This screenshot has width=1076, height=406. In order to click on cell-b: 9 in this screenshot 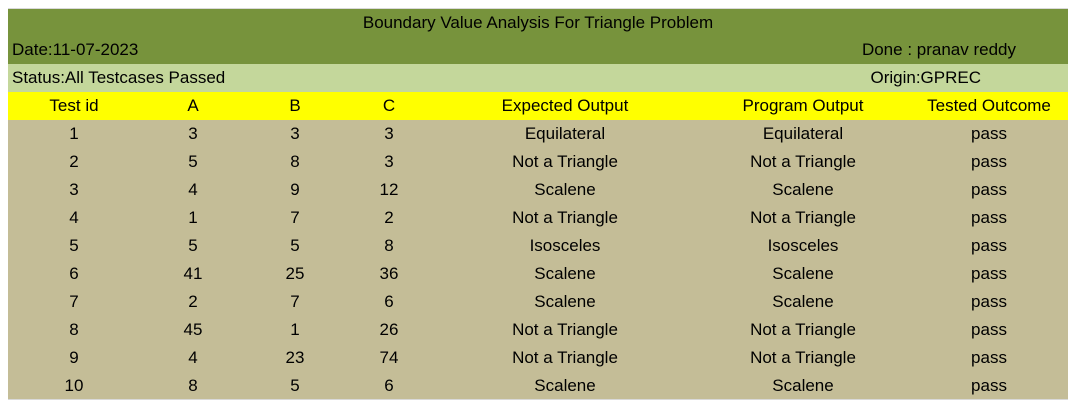, I will do `click(295, 189)`.